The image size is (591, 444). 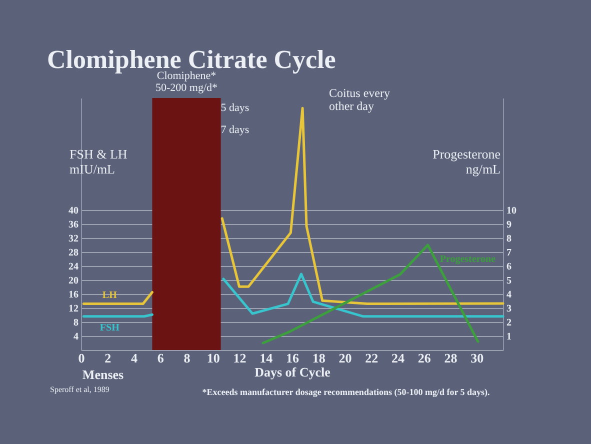 What do you see at coordinates (108, 358) in the screenshot?
I see `x-tick-label: 2` at bounding box center [108, 358].